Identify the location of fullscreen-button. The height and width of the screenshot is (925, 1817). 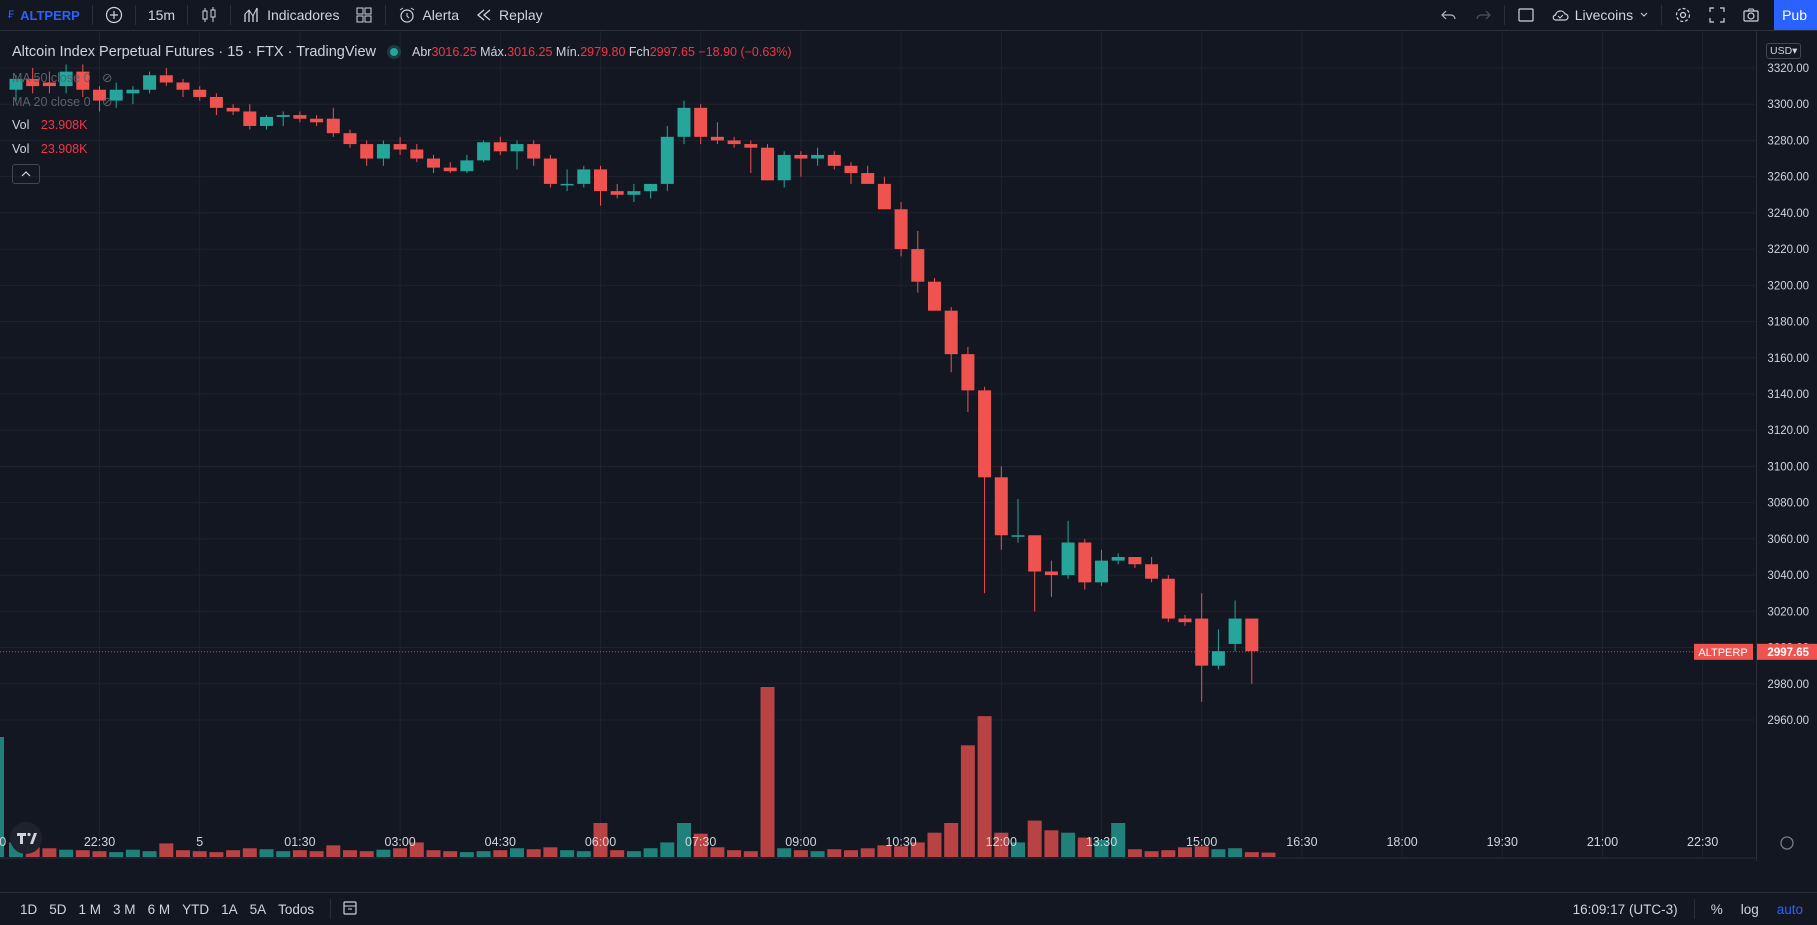
(1717, 15).